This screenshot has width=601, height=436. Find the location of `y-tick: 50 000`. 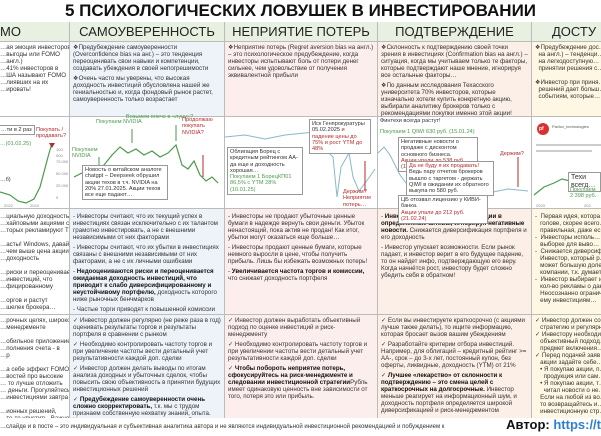

y-tick: 50 000 is located at coordinates (62, 173).